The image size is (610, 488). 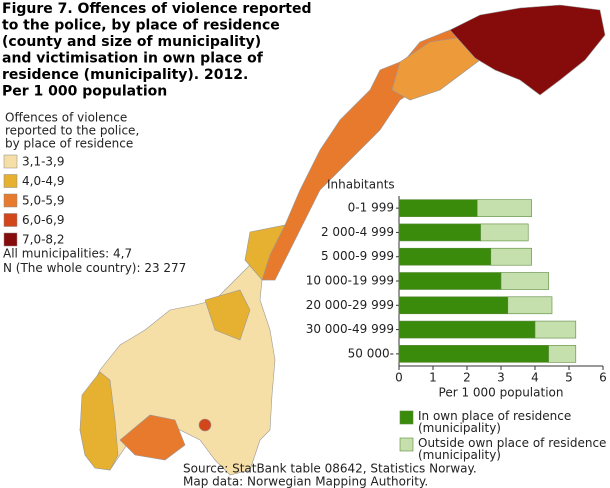 What do you see at coordinates (350, 329) in the screenshot?
I see `y-tick-label: 30 000-49 999` at bounding box center [350, 329].